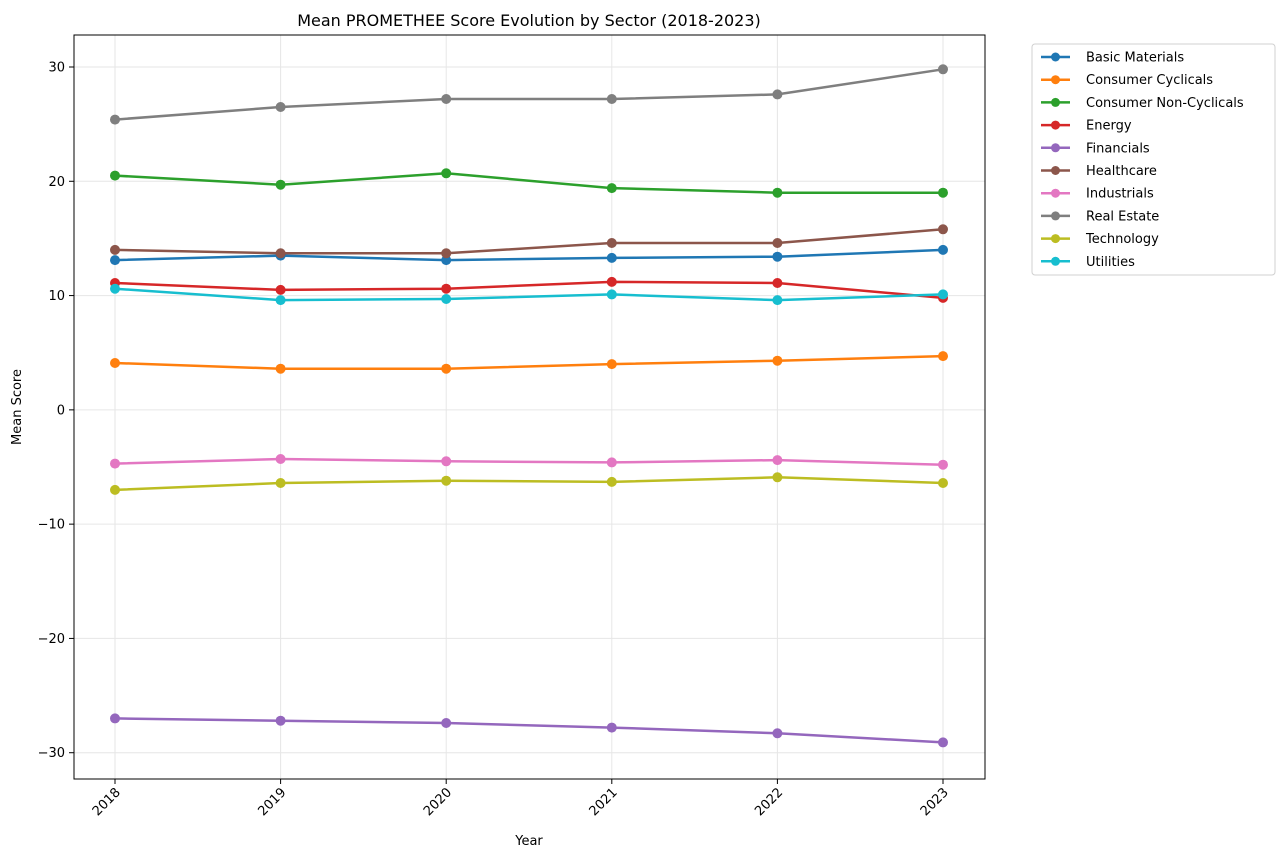 The height and width of the screenshot is (849, 1277). Describe the element at coordinates (1120, 194) in the screenshot. I see `legend-label: Industrials` at that location.